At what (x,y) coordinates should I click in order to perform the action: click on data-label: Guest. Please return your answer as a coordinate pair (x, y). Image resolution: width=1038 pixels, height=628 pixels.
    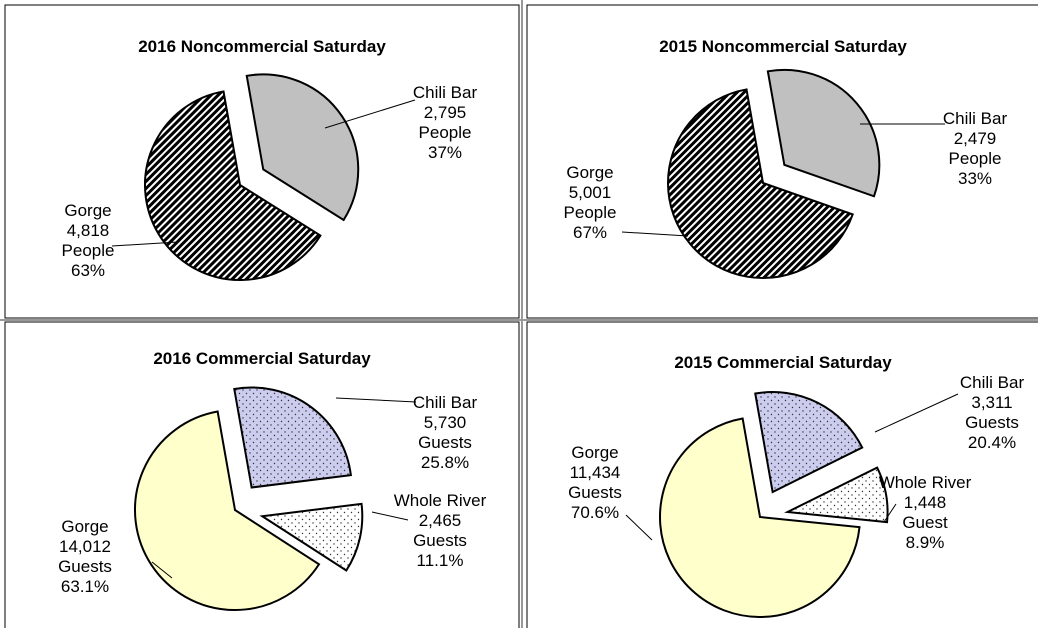
    Looking at the image, I should click on (925, 522).